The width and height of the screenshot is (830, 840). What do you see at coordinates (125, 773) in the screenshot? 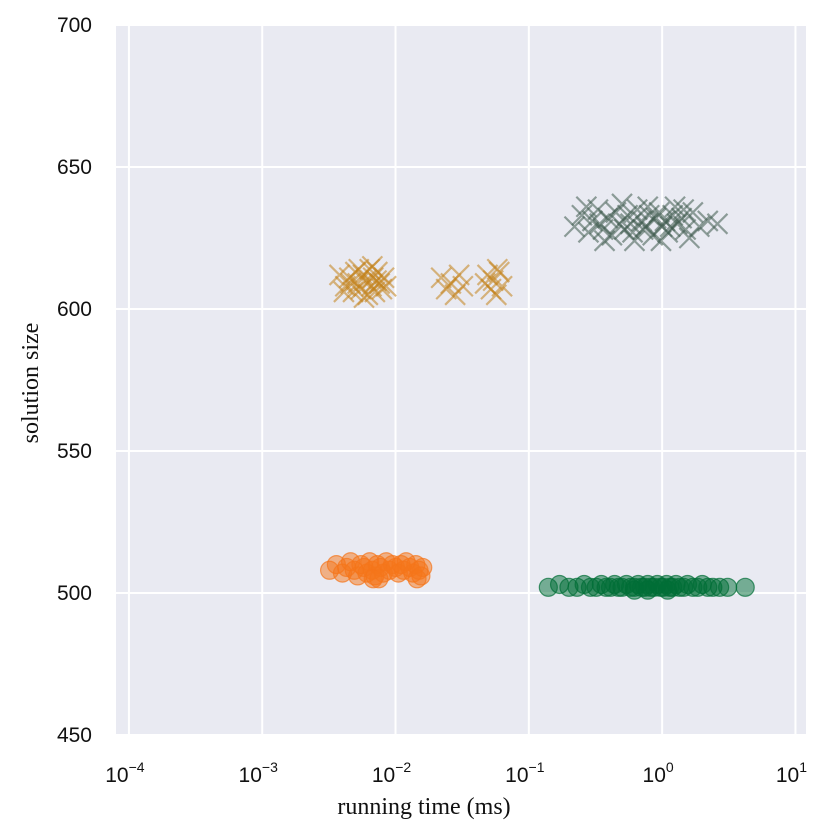
I see `x-tick-label: 10⁻⁴` at bounding box center [125, 773].